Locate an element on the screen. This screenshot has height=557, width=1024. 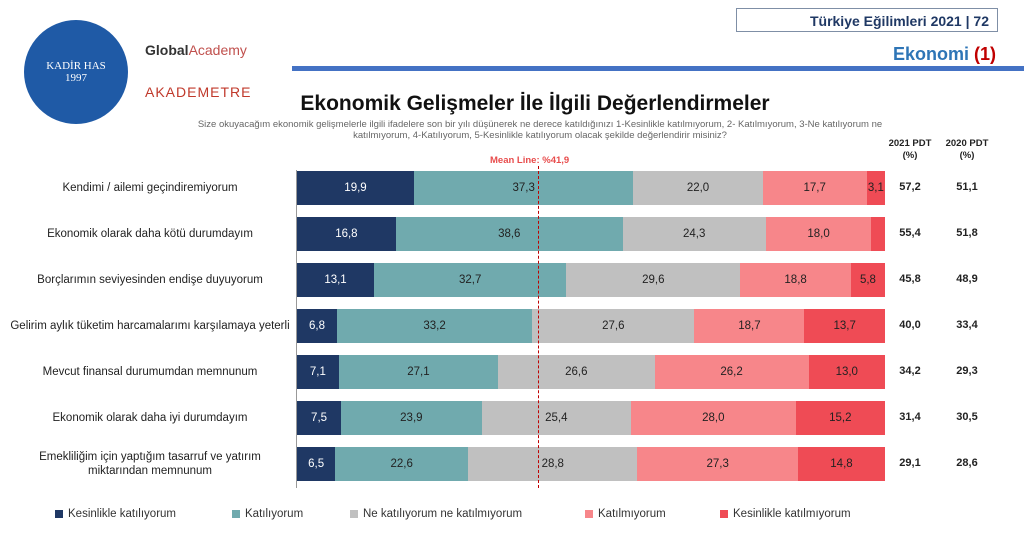
category-label: Ekonomik olarak daha kötü durumdayım is located at coordinates (150, 234).